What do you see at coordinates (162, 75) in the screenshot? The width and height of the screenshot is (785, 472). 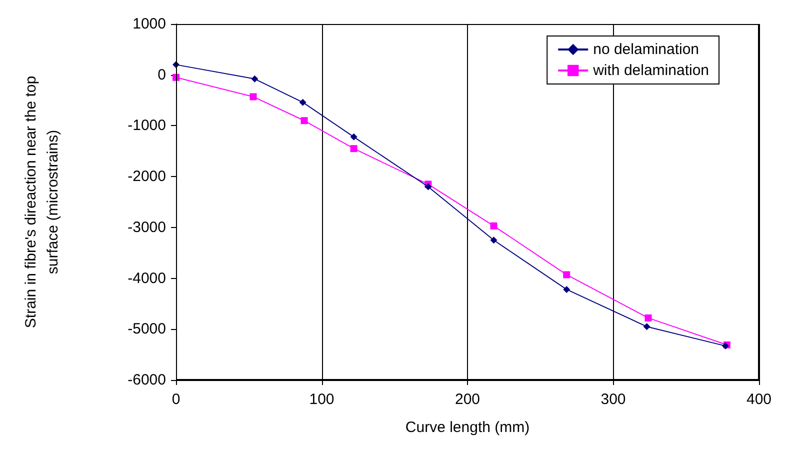 I see `y-tick-label: 0` at bounding box center [162, 75].